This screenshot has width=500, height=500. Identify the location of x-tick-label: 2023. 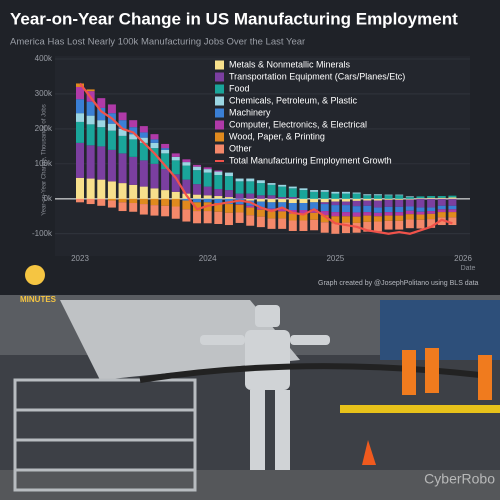
(80, 258).